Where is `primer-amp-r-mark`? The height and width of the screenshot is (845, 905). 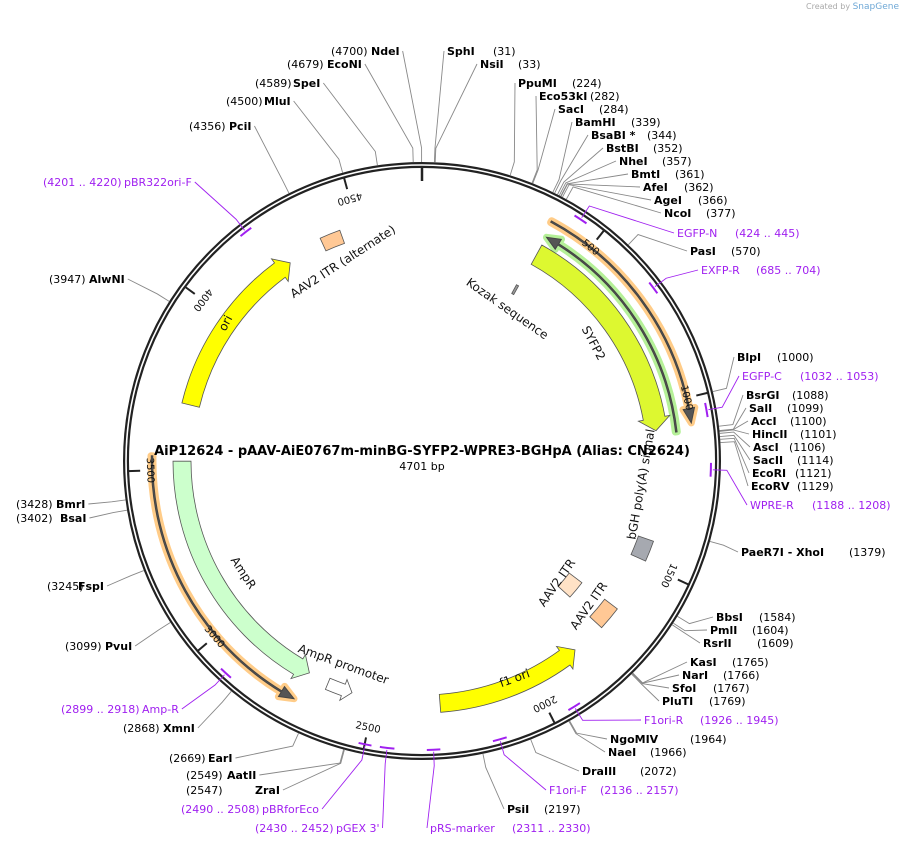
primer-amp-r-mark is located at coordinates (226, 673).